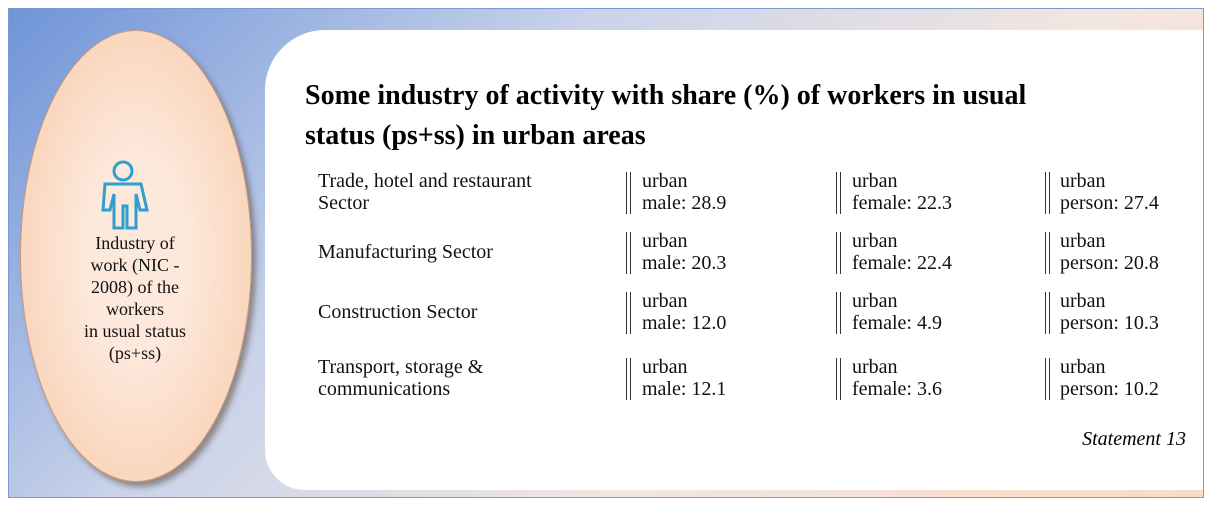 The image size is (1212, 506). I want to click on cell-text: person: 20.8, so click(1109, 263).